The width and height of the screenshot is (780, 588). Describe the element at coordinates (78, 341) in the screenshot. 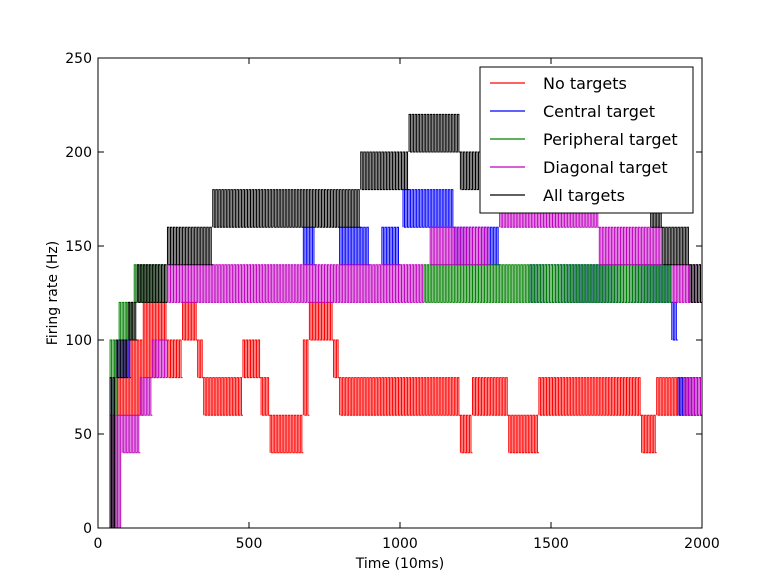

I see `y-tick-label: 100` at that location.